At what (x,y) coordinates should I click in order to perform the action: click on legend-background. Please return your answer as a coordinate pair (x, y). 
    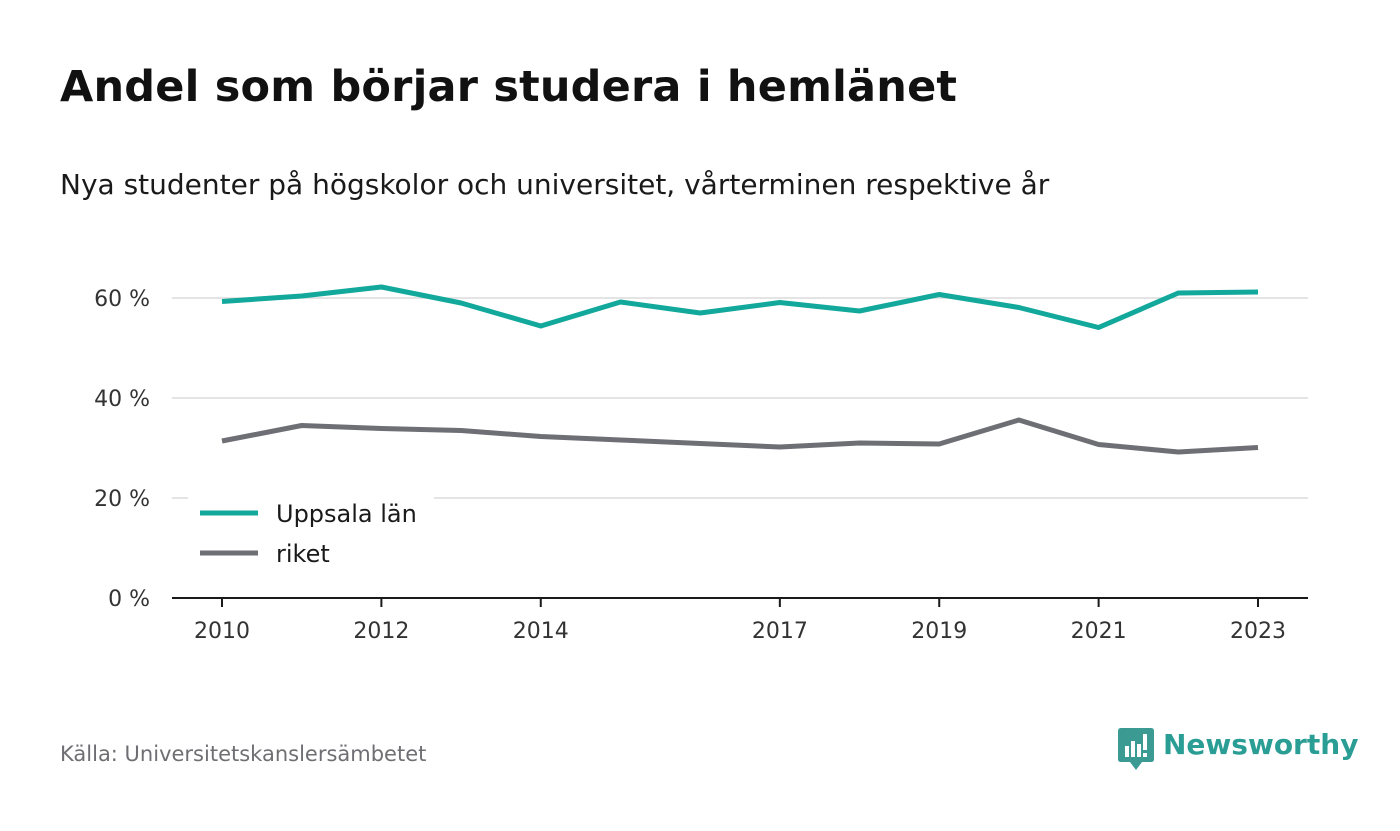
    Looking at the image, I should click on (311, 538).